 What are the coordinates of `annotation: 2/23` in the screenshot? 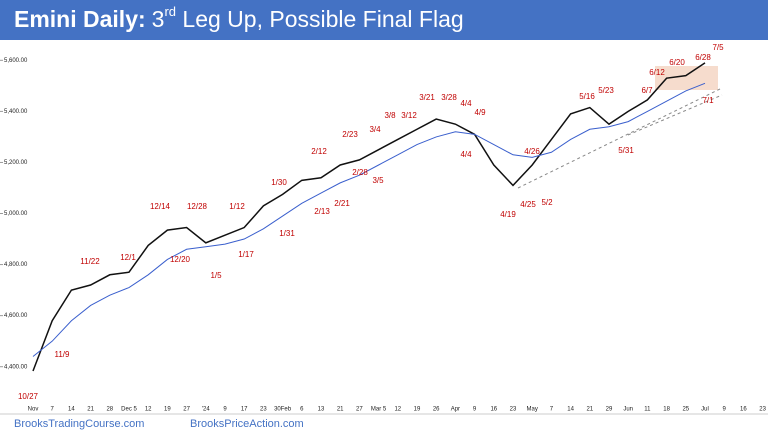 It's located at (350, 134).